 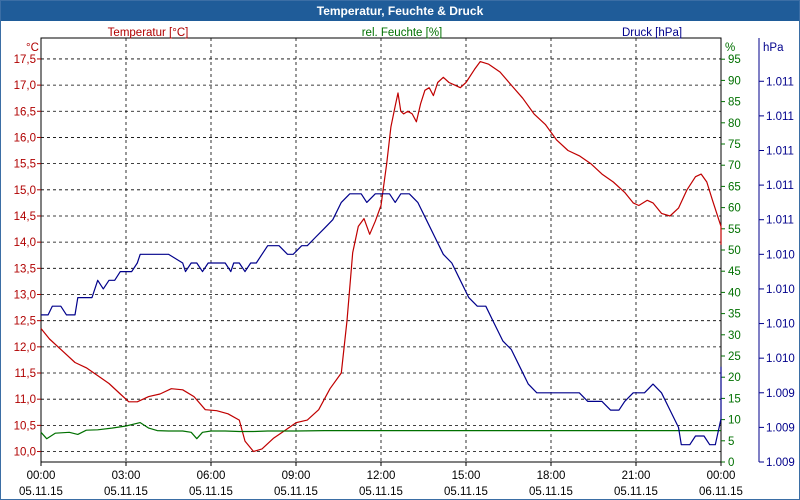 I want to click on temp-tick-label: 15,0, so click(x=25, y=191).